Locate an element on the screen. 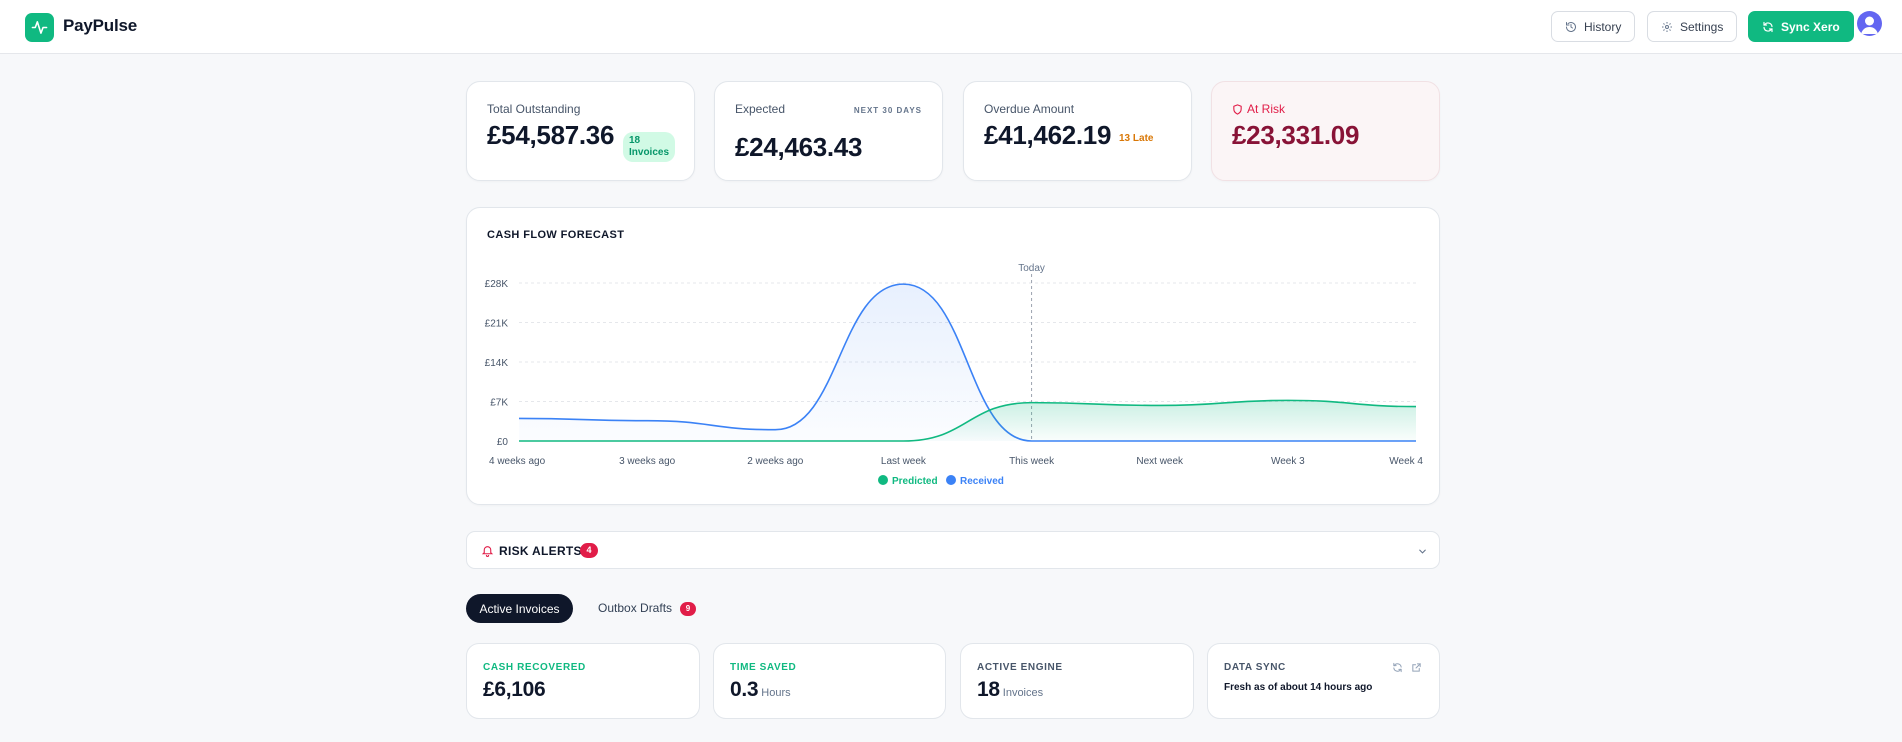  invoice-count-badge: 18 Invoices is located at coordinates (649, 147).